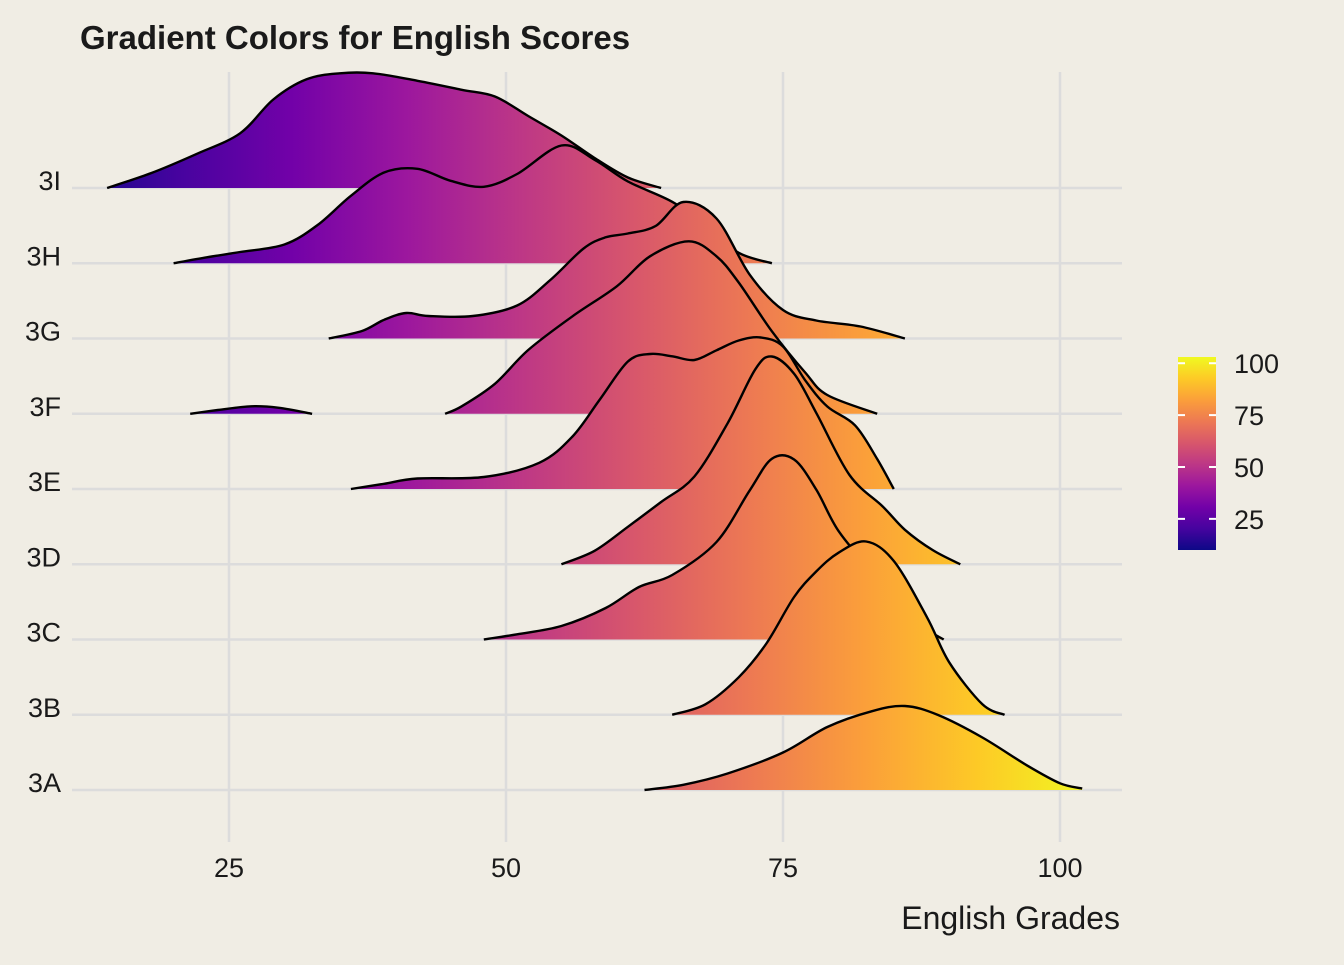  I want to click on chart-title: Gradient Colors for English Scores, so click(355, 37).